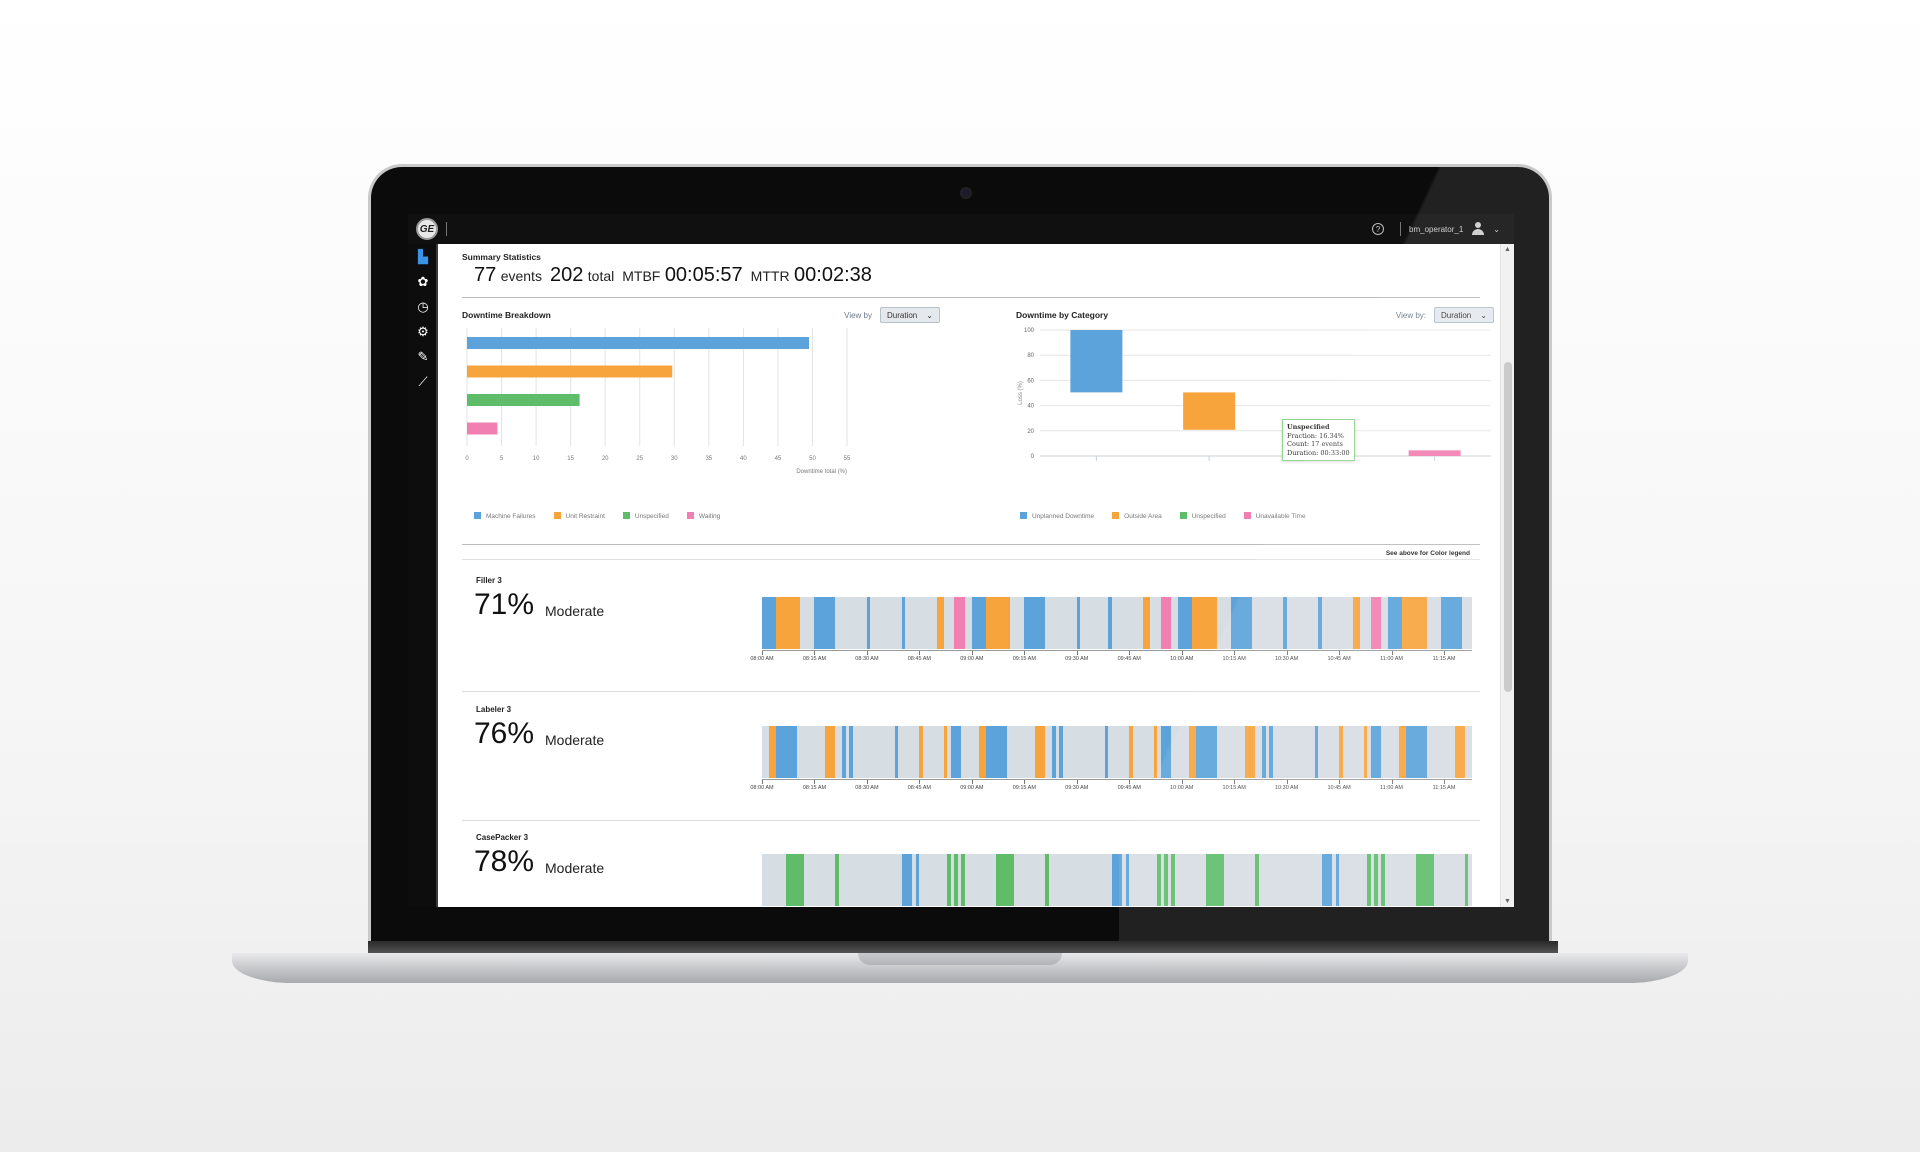  I want to click on scrollbar: ▲ ▼, so click(1507, 575).